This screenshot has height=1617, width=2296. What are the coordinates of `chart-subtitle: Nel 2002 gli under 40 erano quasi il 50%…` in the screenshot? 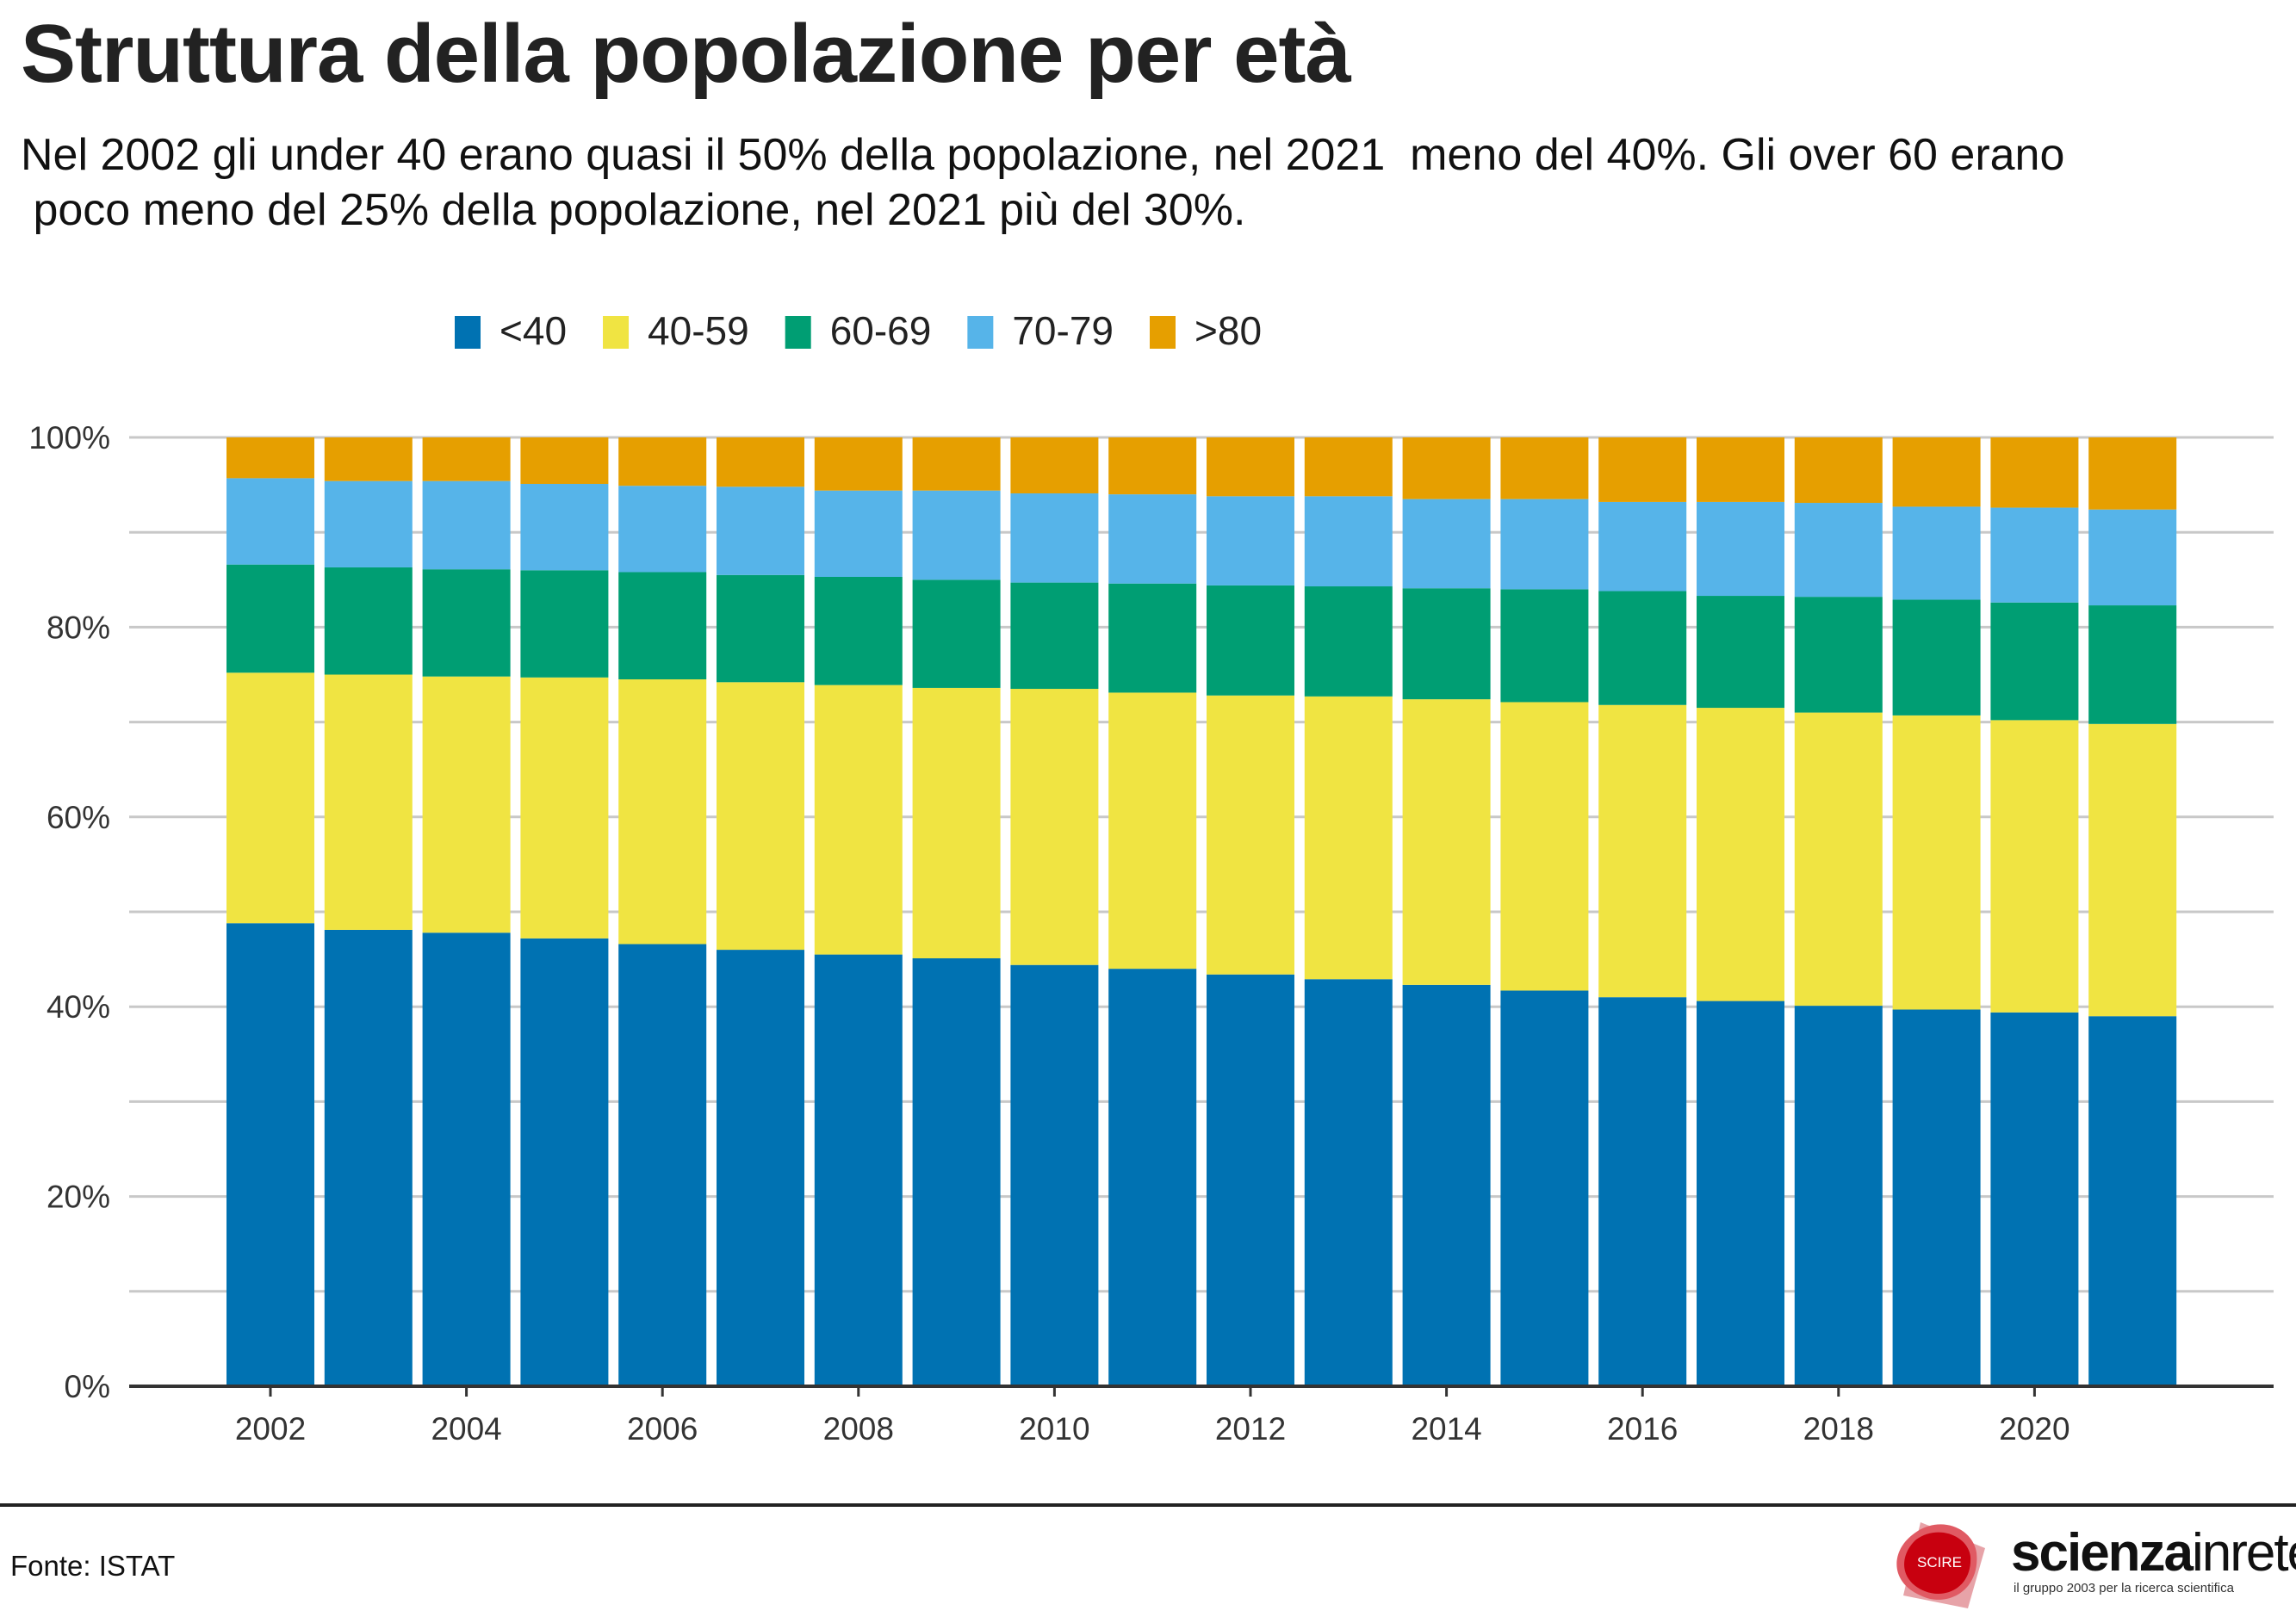 It's located at (1043, 182).